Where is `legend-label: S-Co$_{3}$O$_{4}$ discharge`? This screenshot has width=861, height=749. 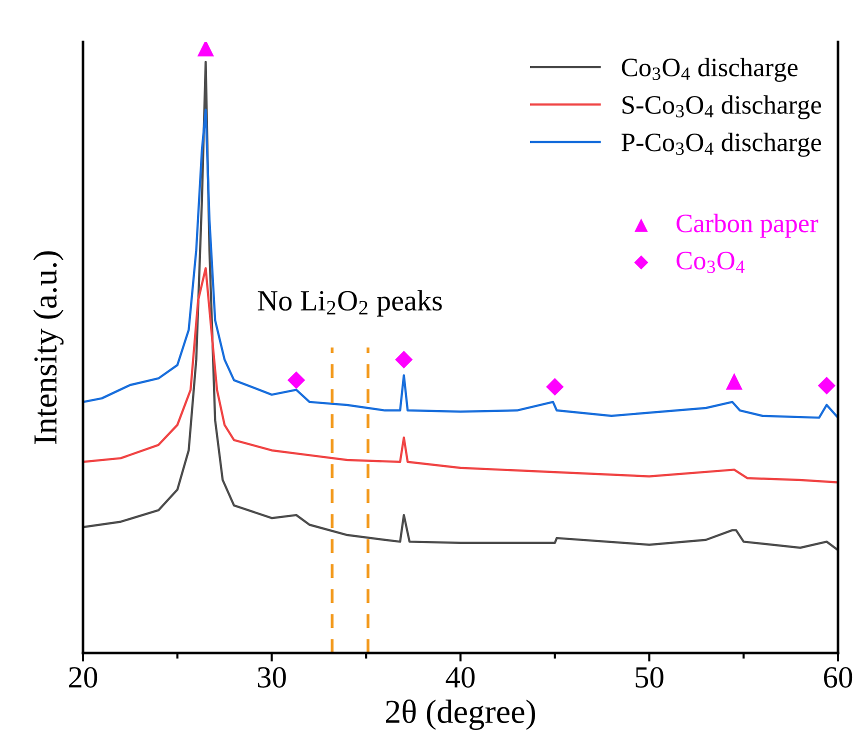 legend-label: S-Co$_{3}$O$_{4}$ discharge is located at coordinates (722, 107).